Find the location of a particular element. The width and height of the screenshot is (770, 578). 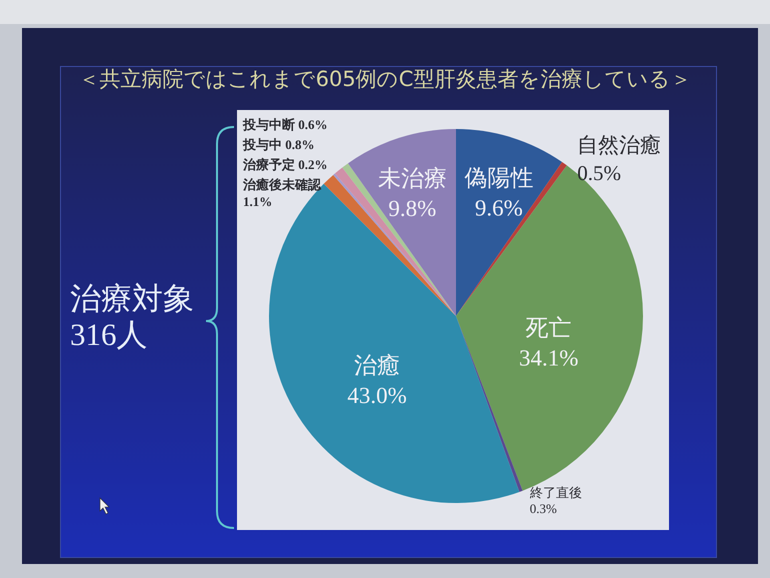

data-label: 9.6% is located at coordinates (498, 208).